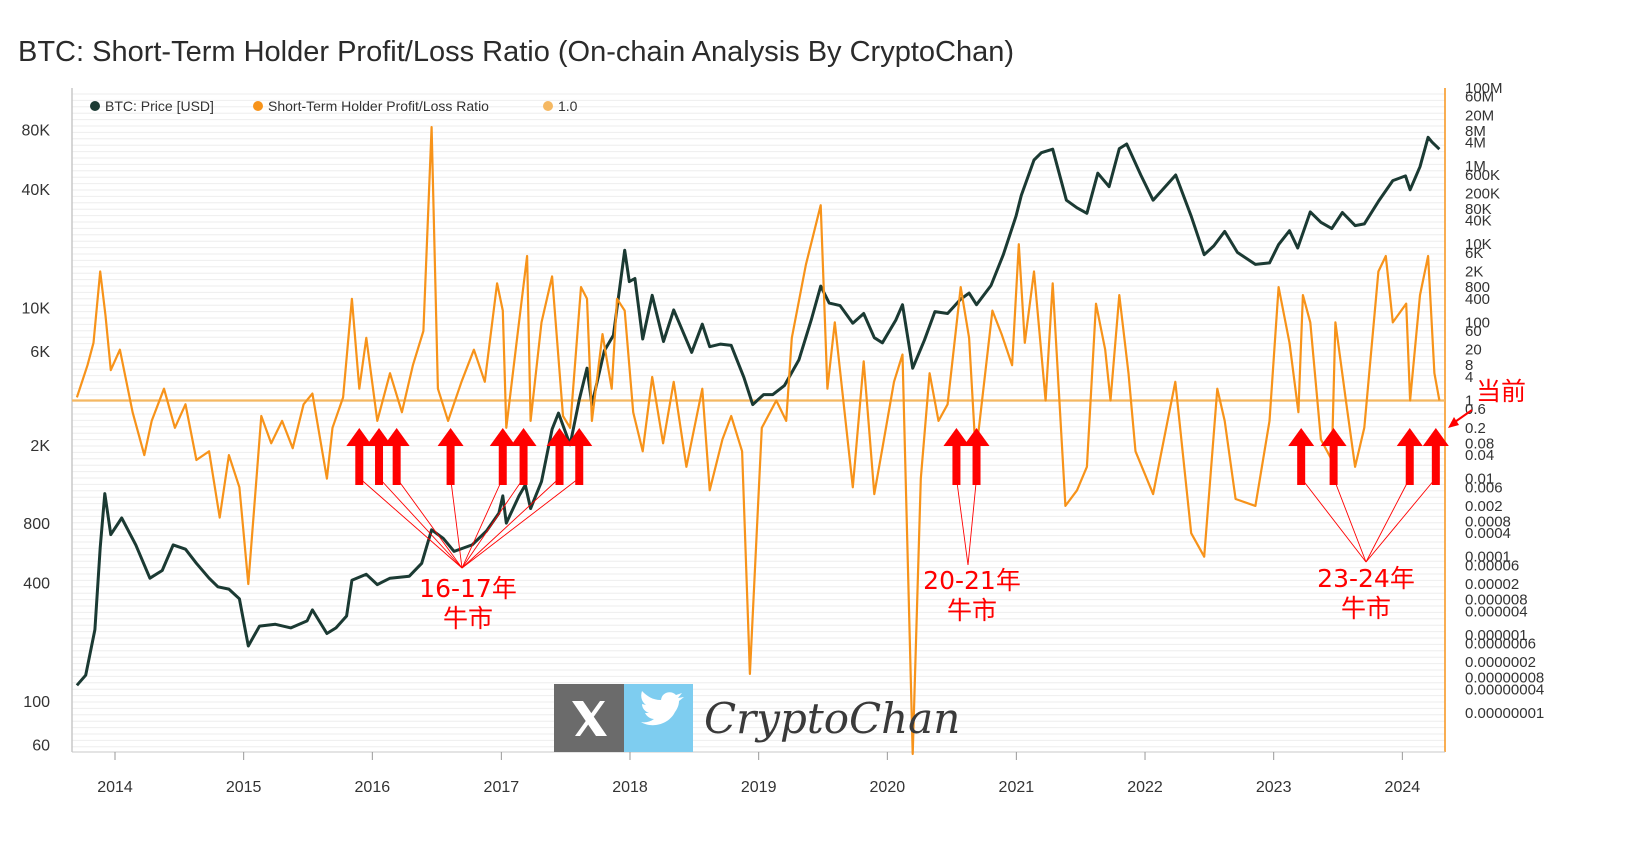 This screenshot has height=860, width=1643. What do you see at coordinates (1145, 787) in the screenshot?
I see `x-tick-label: 2022` at bounding box center [1145, 787].